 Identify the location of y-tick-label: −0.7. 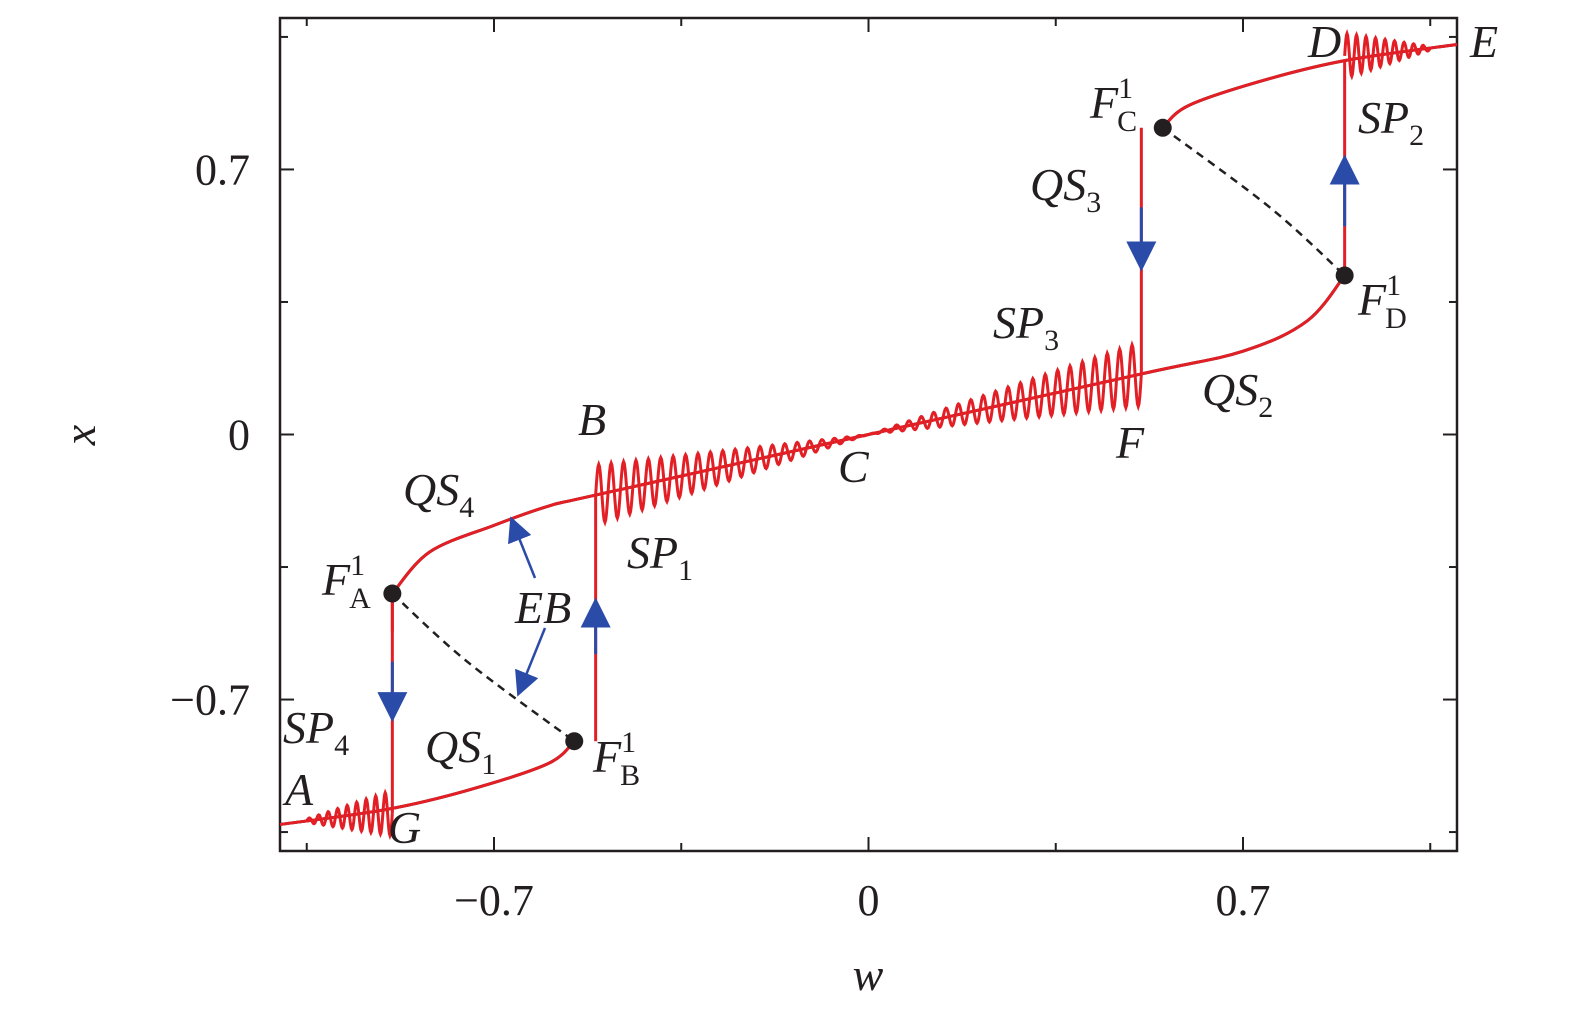
(210, 700).